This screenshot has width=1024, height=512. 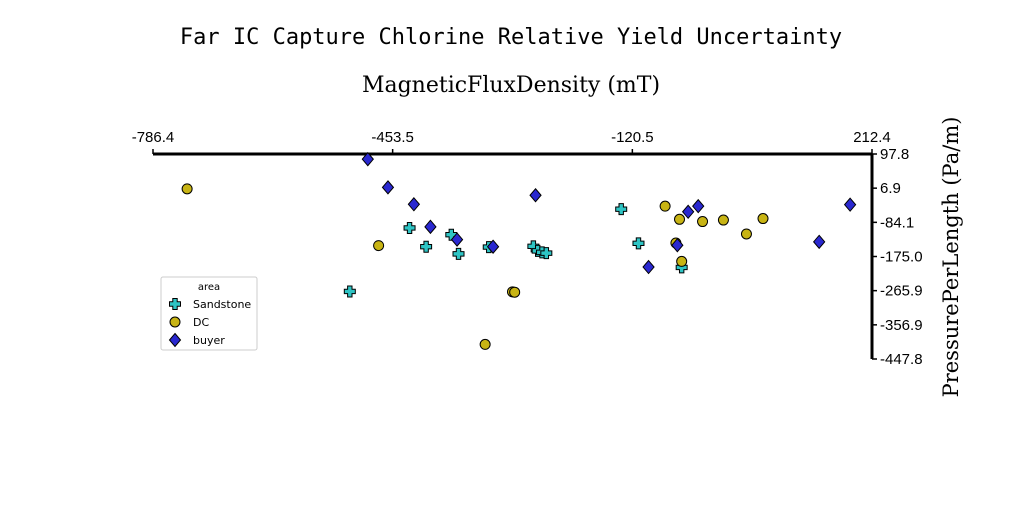 What do you see at coordinates (511, 85) in the screenshot?
I see `x-axis-label: MagneticFluxDensity (mT)` at bounding box center [511, 85].